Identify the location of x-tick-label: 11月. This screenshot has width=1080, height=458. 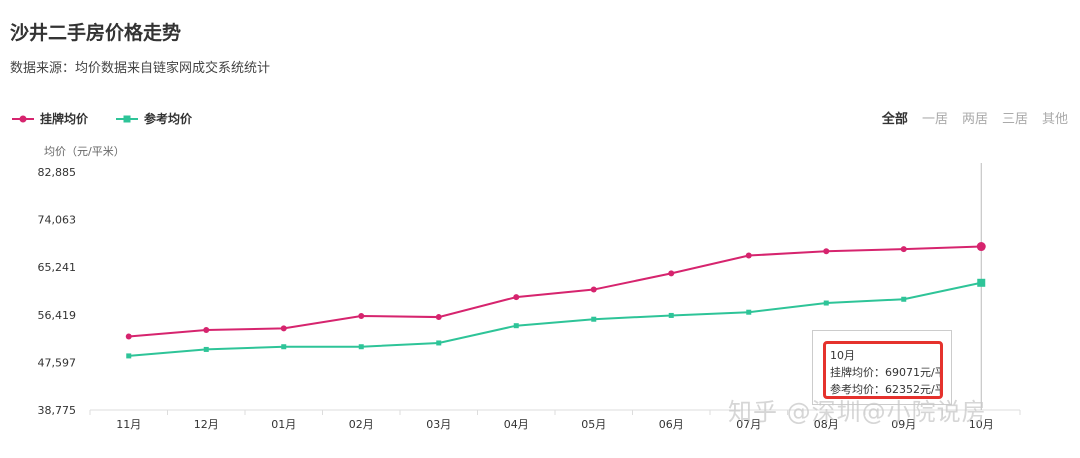
(128, 424).